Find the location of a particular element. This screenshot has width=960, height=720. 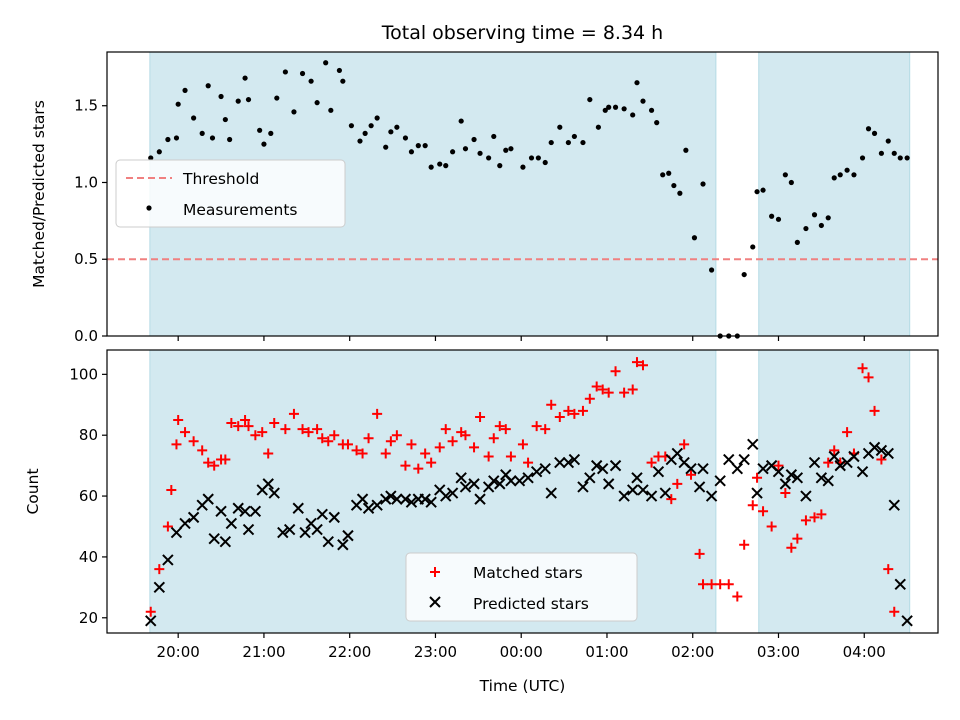

y-tick-label: 40 is located at coordinates (88, 557).